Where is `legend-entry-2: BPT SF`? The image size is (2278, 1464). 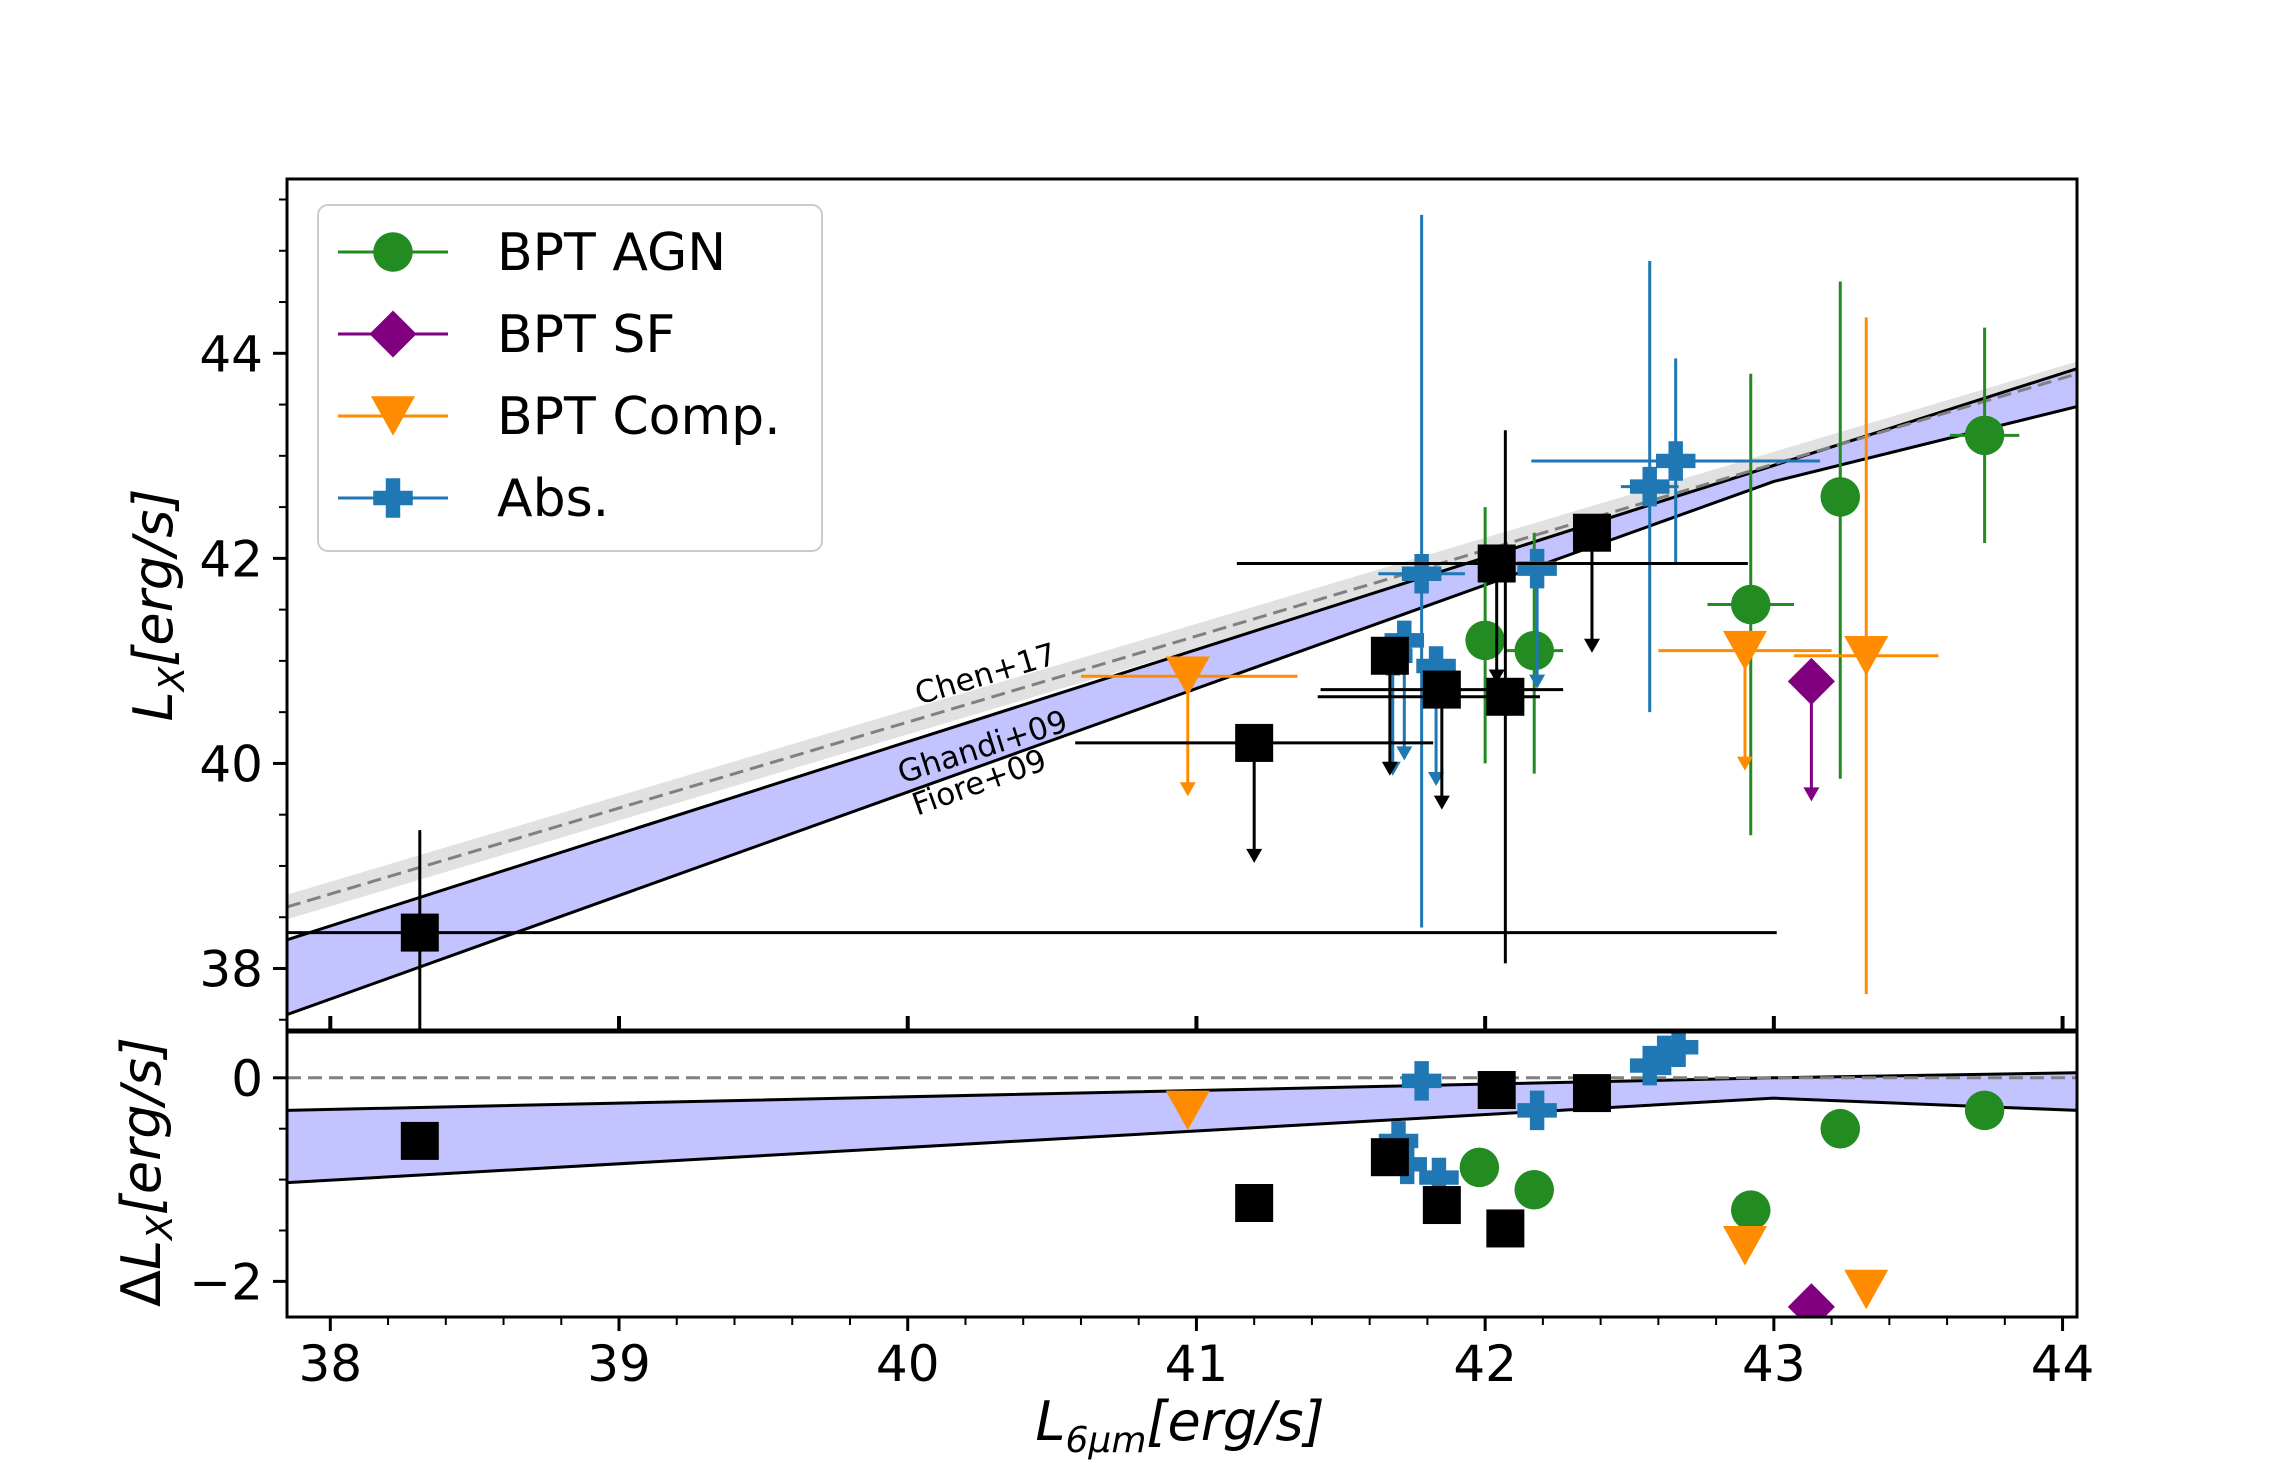
legend-entry-2: BPT SF is located at coordinates (506, 335).